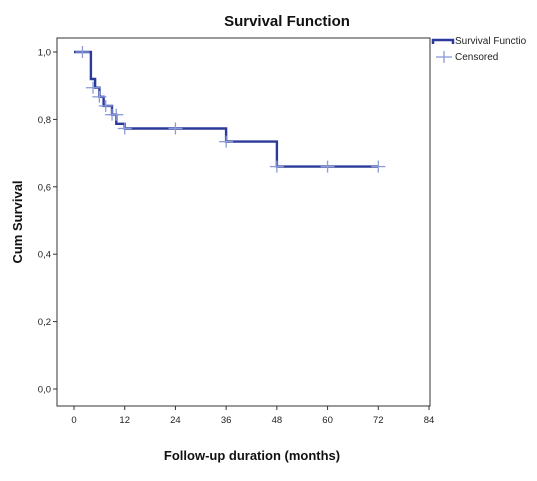  I want to click on y-axis: 0,0 0,2 0,4 0,6 0,8 1,0, so click(47, 222).